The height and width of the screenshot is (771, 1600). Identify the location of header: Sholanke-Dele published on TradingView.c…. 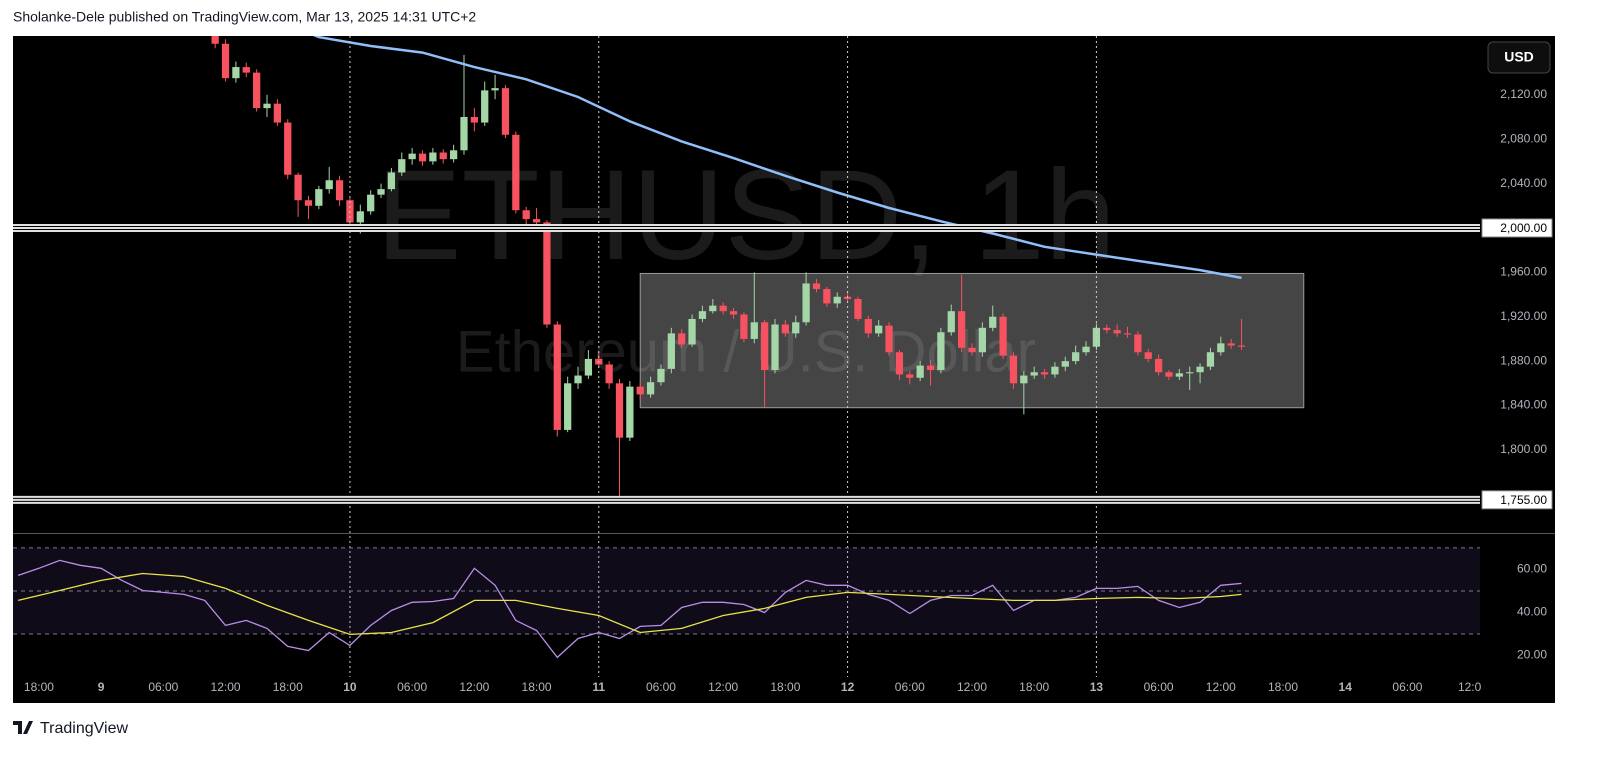
(244, 17).